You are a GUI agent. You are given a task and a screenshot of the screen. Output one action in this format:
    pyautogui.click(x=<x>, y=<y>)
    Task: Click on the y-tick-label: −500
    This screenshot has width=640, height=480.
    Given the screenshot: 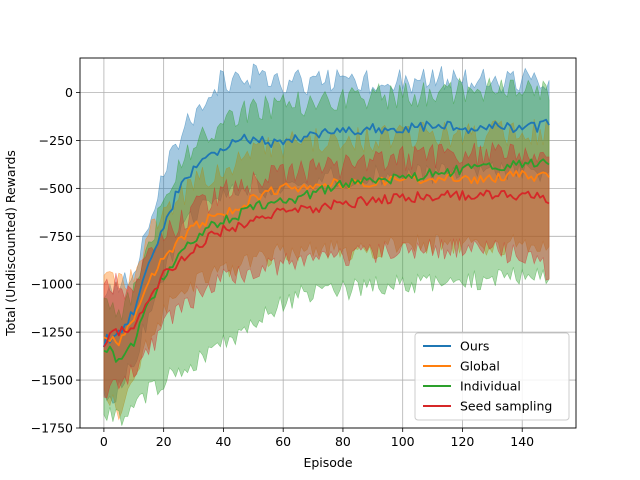 What is the action you would take?
    pyautogui.click(x=56, y=188)
    